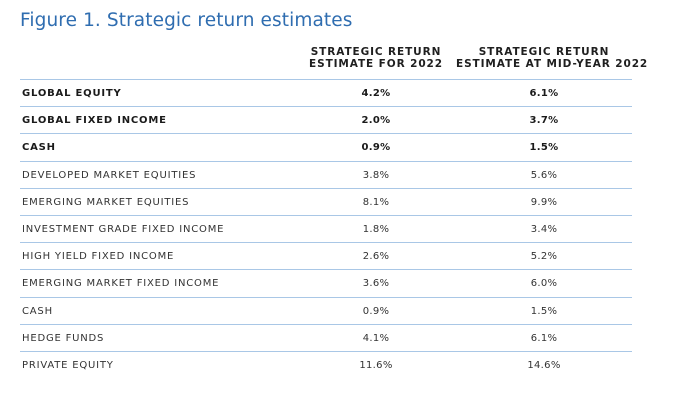 Image resolution: width=681 pixels, height=400 pixels. I want to click on table-row: EMERGING MARKET EQUITIES 8.1% 9.9%, so click(326, 201).